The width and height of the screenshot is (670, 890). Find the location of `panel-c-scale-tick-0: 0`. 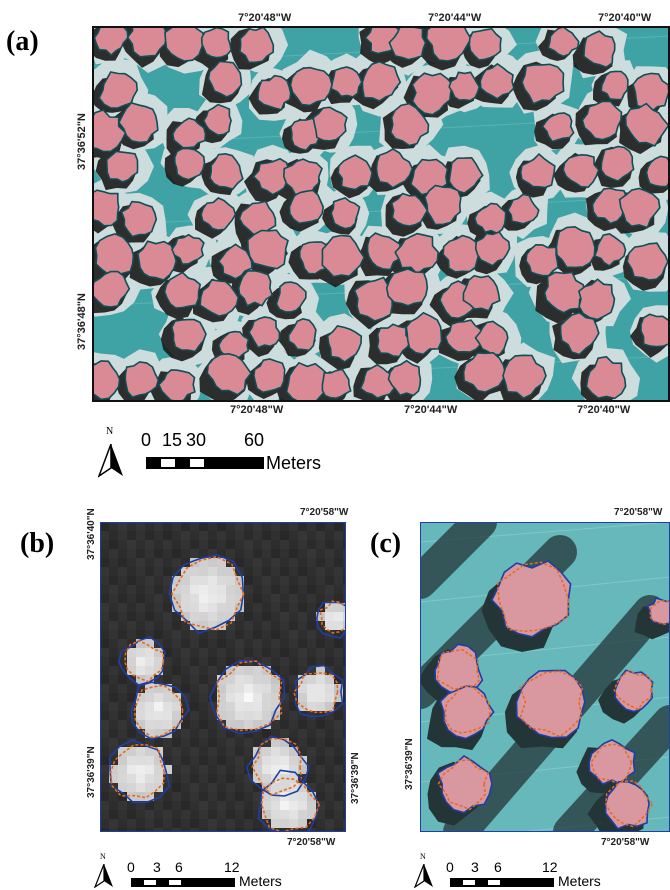

panel-c-scale-tick-0: 0 is located at coordinates (450, 867).